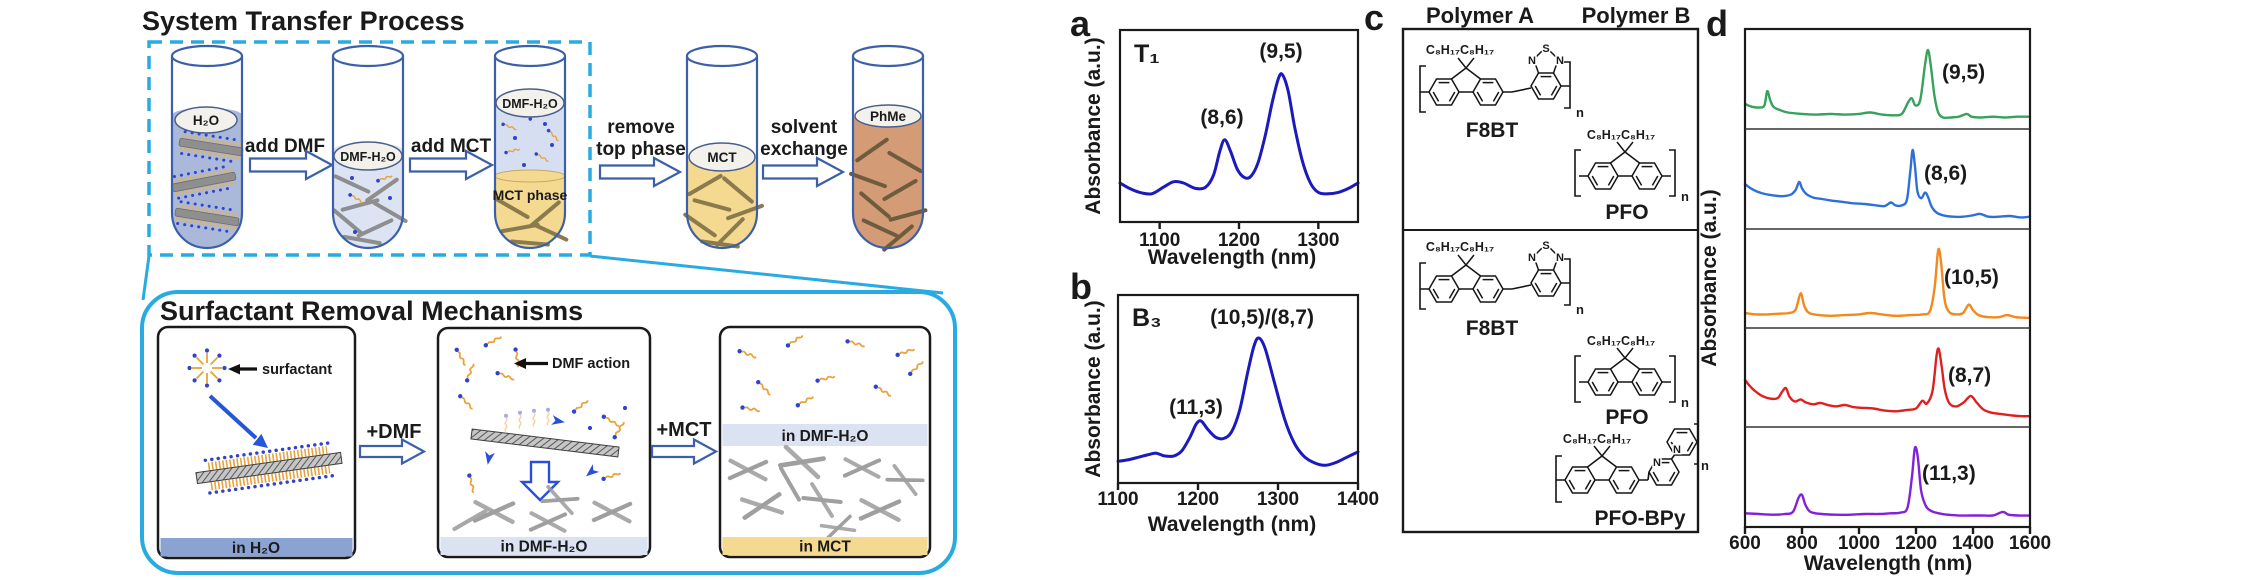 The image size is (2245, 580). What do you see at coordinates (1198, 499) in the screenshot?
I see `tick-label: 1200` at bounding box center [1198, 499].